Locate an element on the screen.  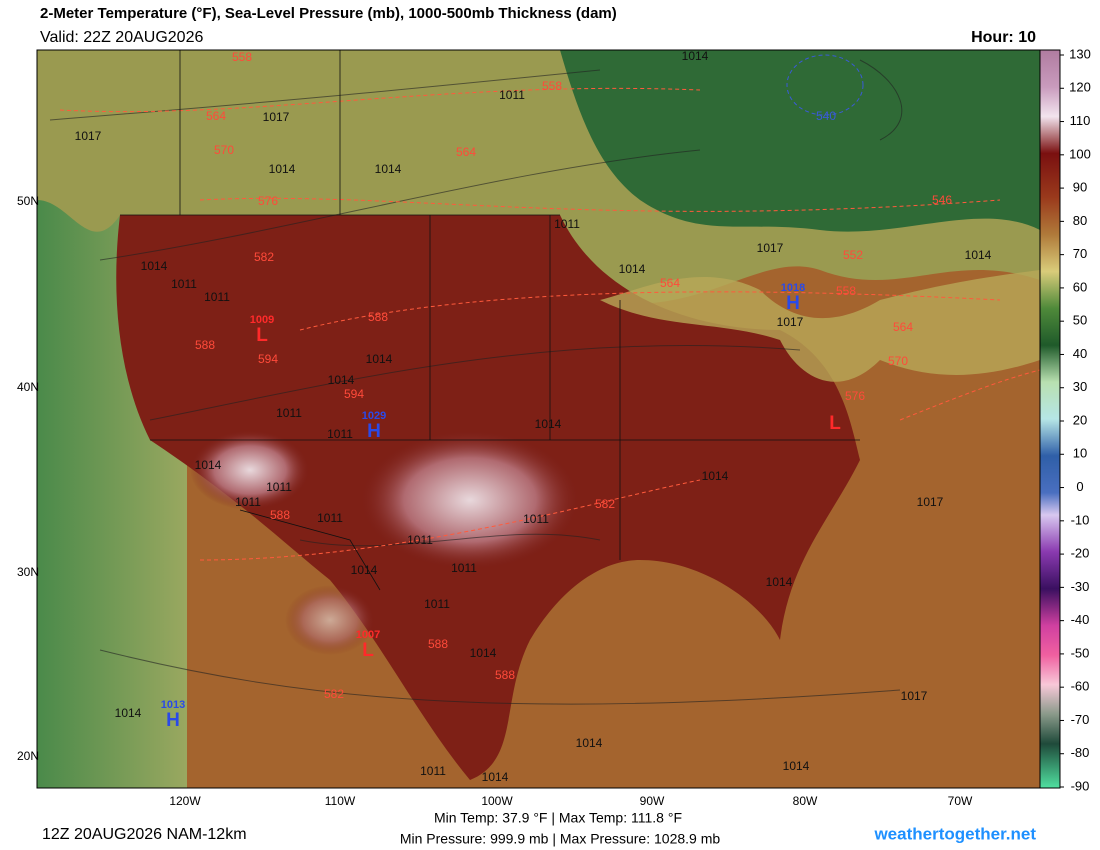
center-value: 1018 is located at coordinates (793, 288).